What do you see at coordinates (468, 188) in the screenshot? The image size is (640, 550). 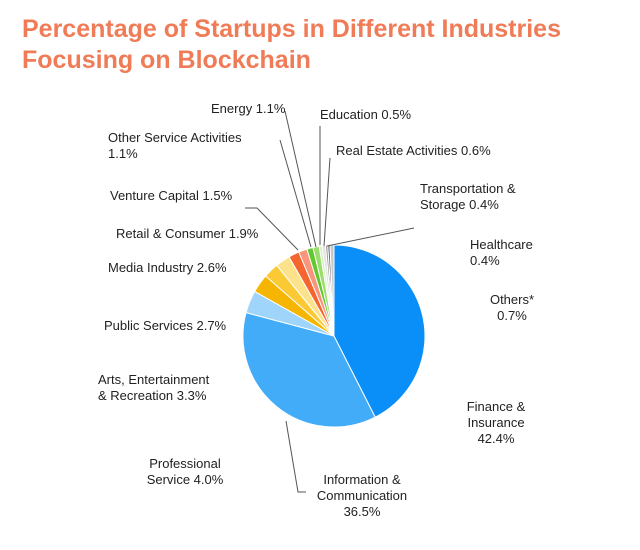 I see `label-line: Transportation &` at bounding box center [468, 188].